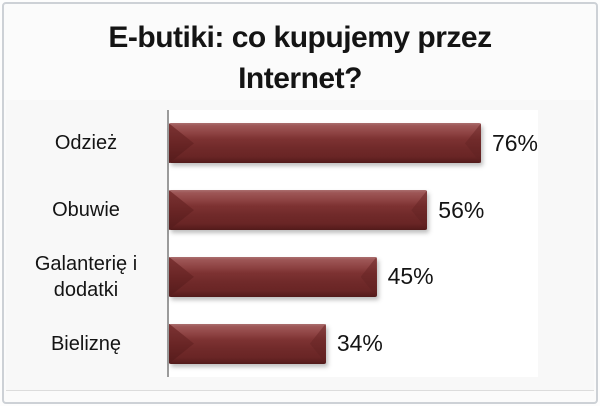 The width and height of the screenshot is (600, 406). I want to click on bar-row: 45%, so click(353, 277).